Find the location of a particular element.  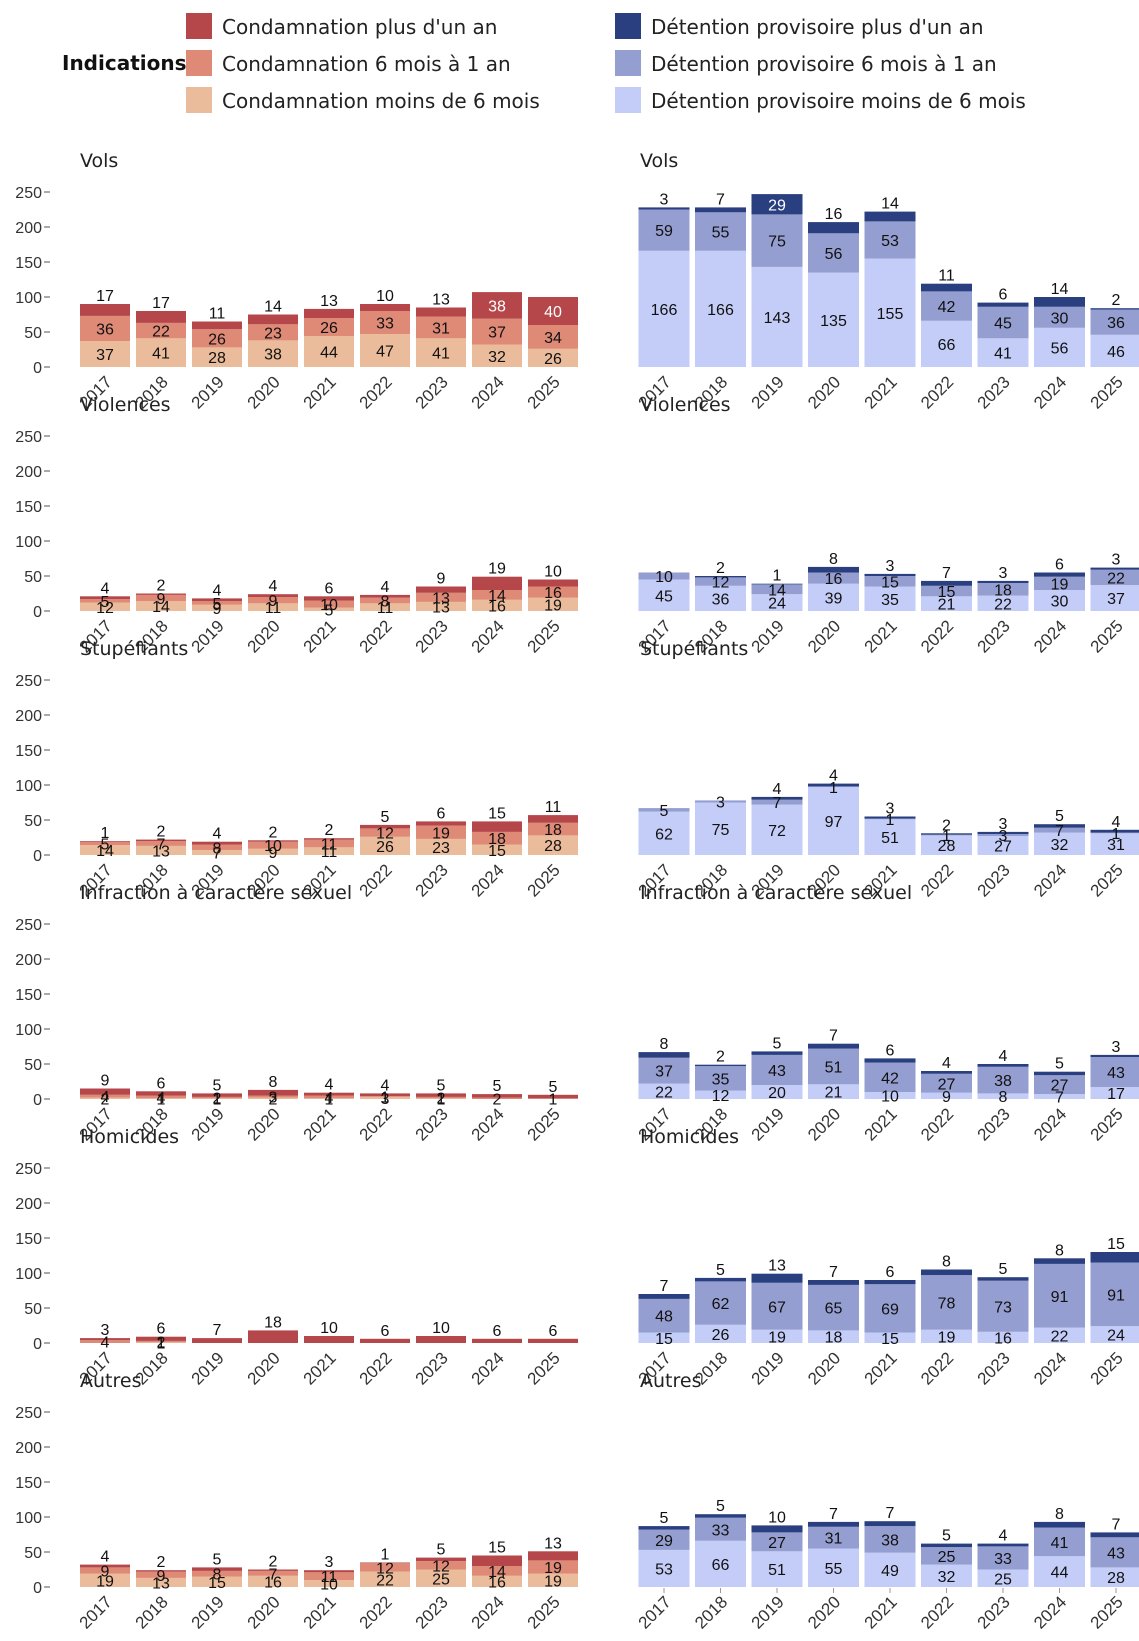

bar-vols-c-2019-condamnation-6-mois-a-1-an is located at coordinates (217, 338).